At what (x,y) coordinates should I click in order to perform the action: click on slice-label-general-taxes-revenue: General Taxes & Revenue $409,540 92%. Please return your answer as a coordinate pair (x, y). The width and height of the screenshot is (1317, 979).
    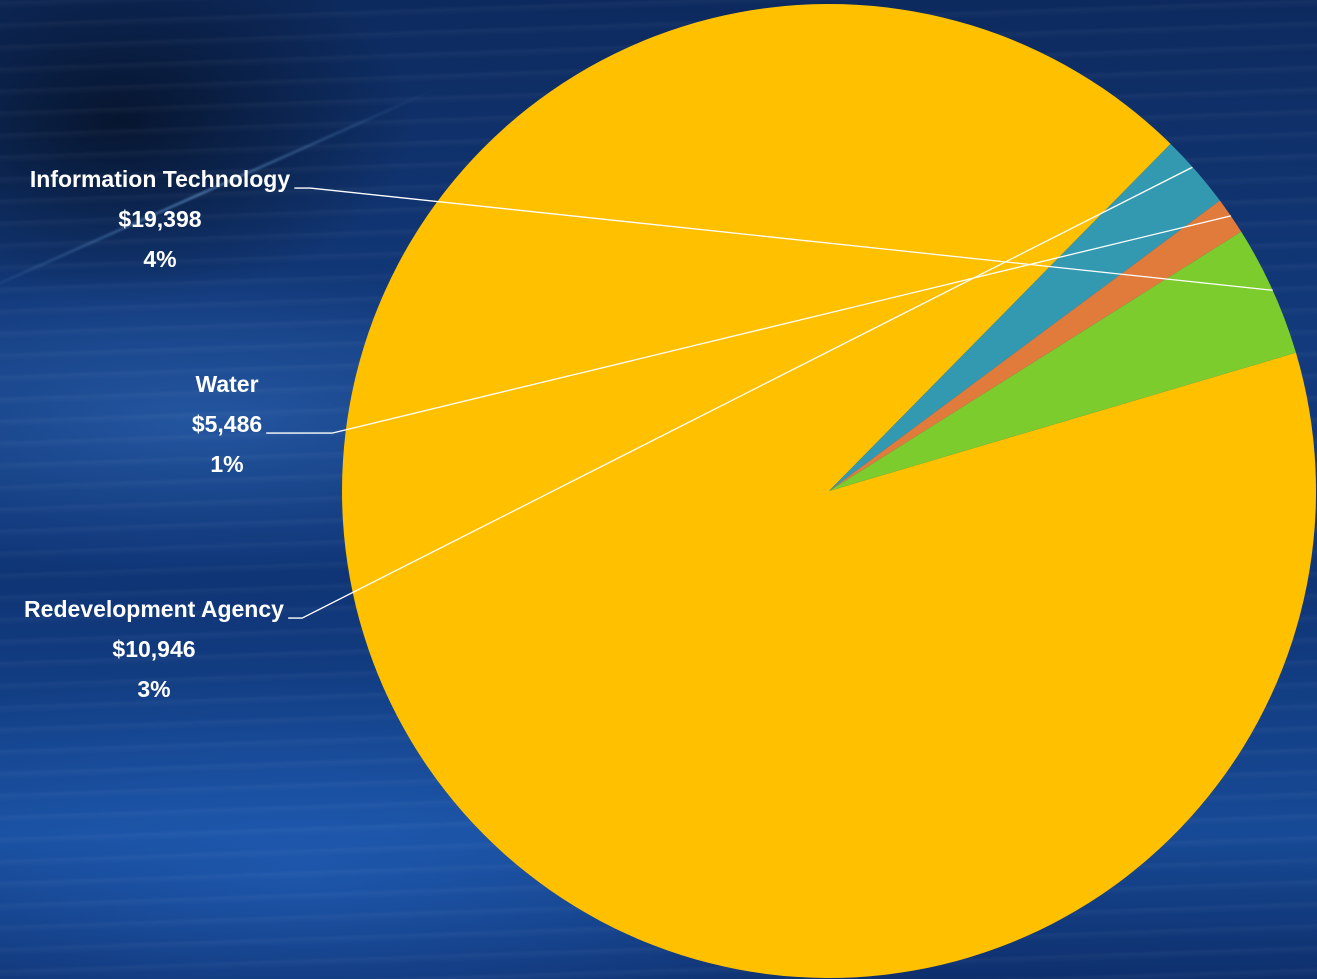
    Looking at the image, I should click on (1141, 508).